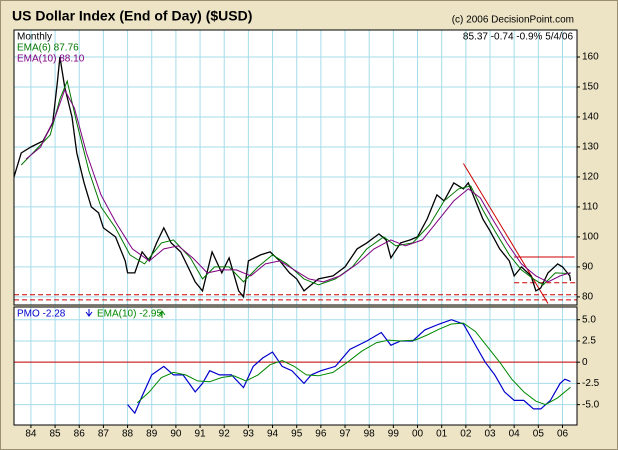 This screenshot has width=618, height=450. What do you see at coordinates (490, 434) in the screenshot?
I see `x-tick-label: 03` at bounding box center [490, 434].